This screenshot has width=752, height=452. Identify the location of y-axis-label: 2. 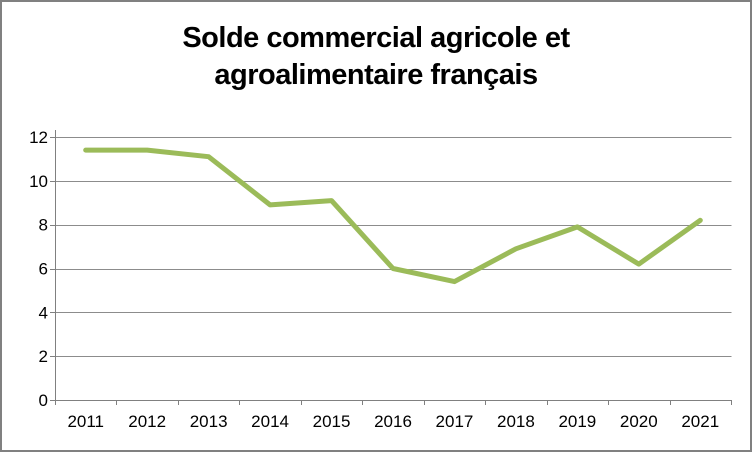
(43, 356).